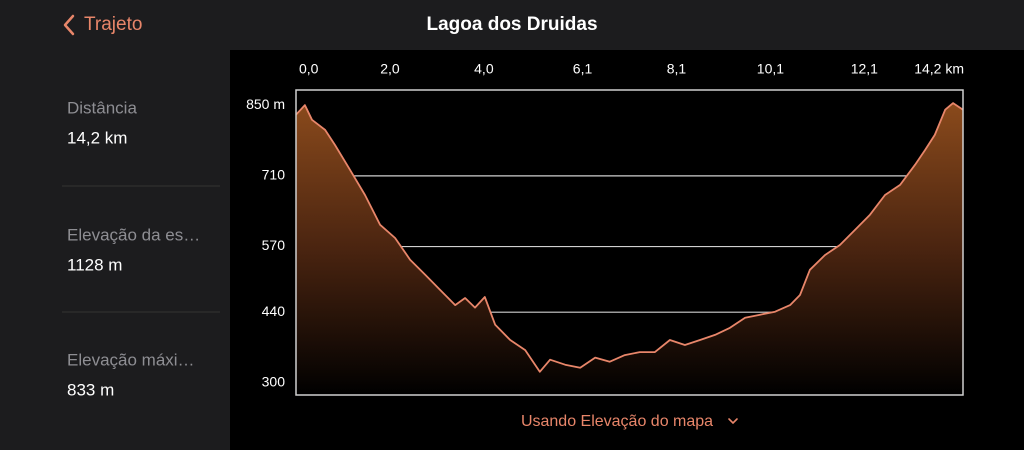 This screenshot has height=450, width=1024. What do you see at coordinates (770, 69) in the screenshot?
I see `x-tick-label: 10,1` at bounding box center [770, 69].